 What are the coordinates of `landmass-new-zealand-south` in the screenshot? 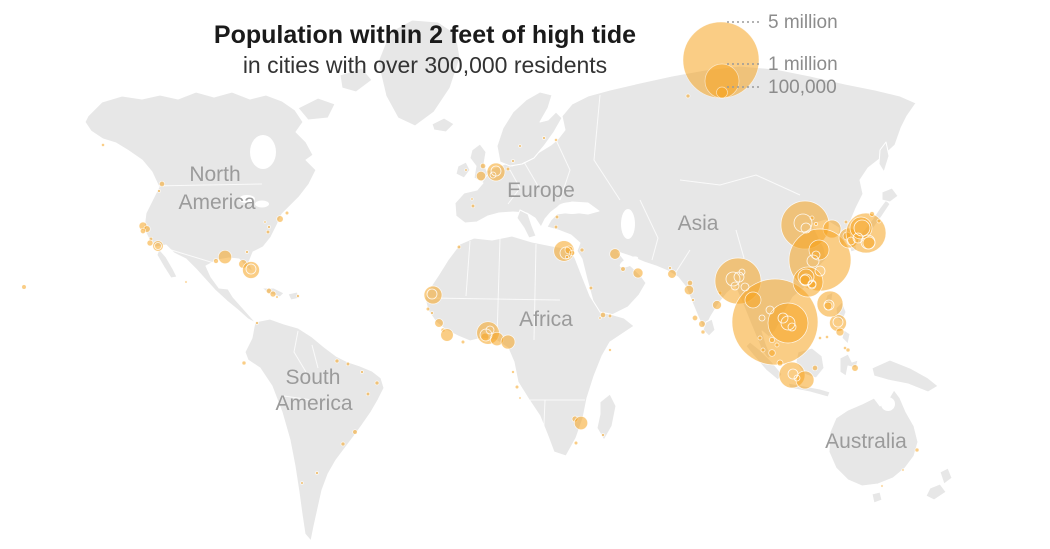 It's located at (936, 492).